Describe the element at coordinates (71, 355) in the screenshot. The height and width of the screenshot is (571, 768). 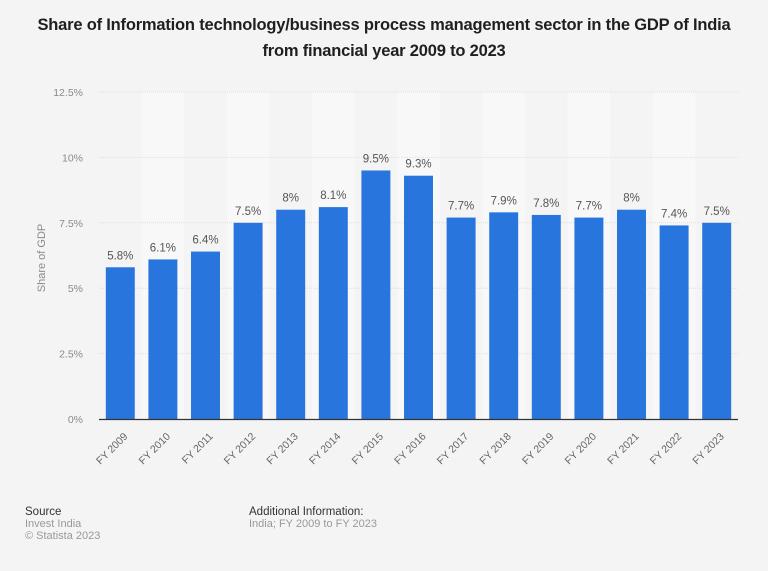
I see `y-tick-label: 2.5%` at that location.